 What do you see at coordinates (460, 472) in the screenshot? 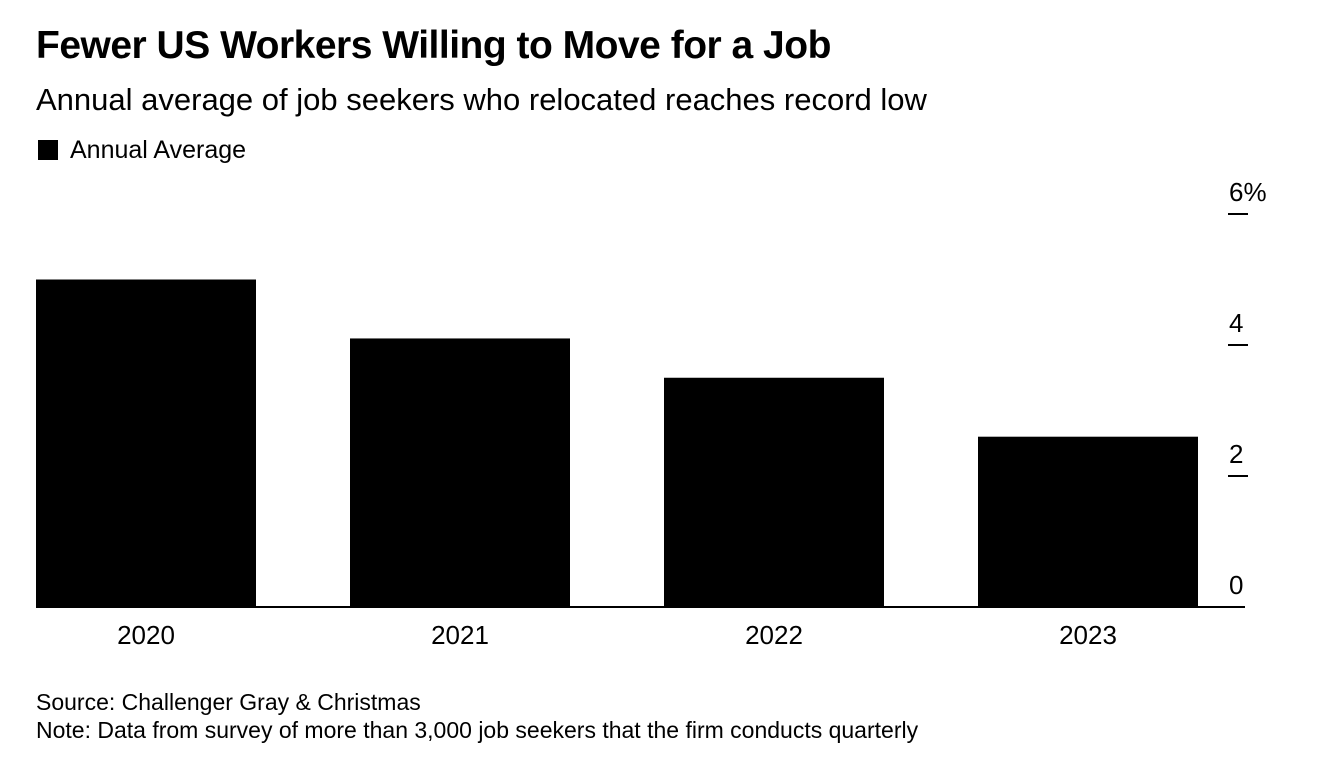
I see `bar-2021` at bounding box center [460, 472].